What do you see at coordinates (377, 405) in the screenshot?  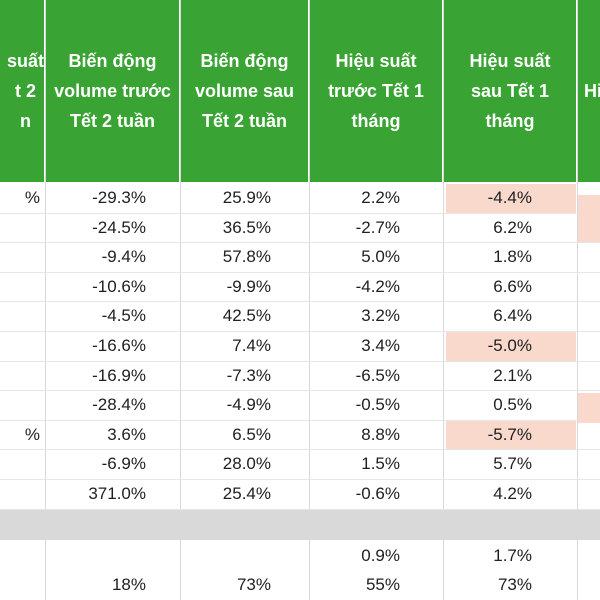 I see `cell-col-3: -0.5%` at bounding box center [377, 405].